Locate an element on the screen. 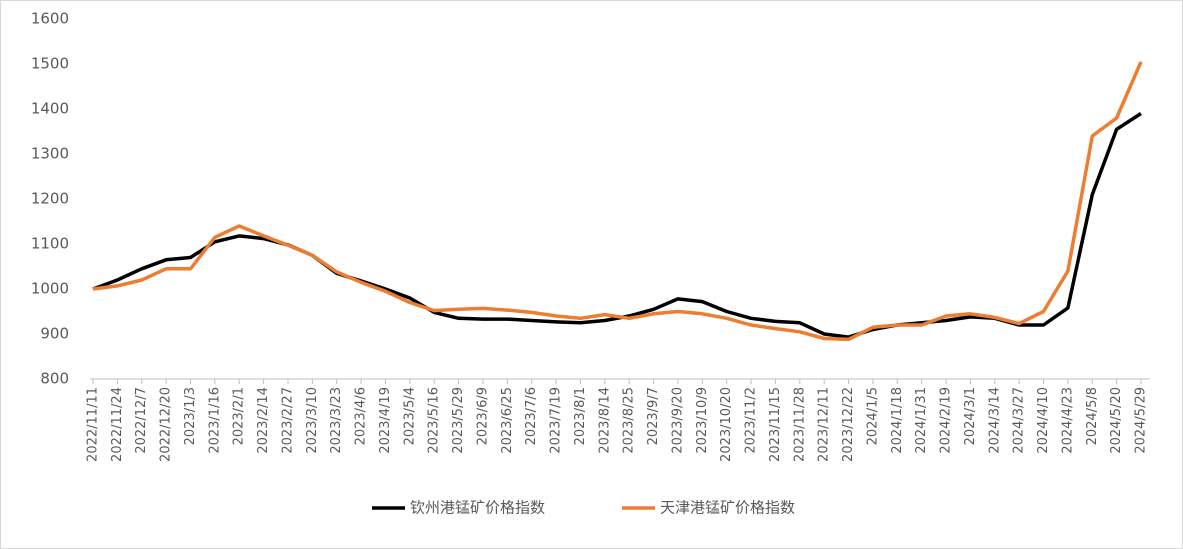  x-tick-label: 2024/1/5 is located at coordinates (872, 416).